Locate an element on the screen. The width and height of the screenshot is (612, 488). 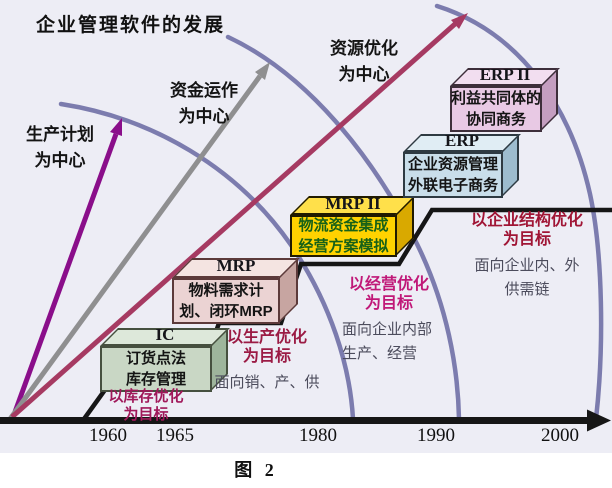
goal-production: 以生产优化 为目标 面向销、产、供 is located at coordinates (267, 361).